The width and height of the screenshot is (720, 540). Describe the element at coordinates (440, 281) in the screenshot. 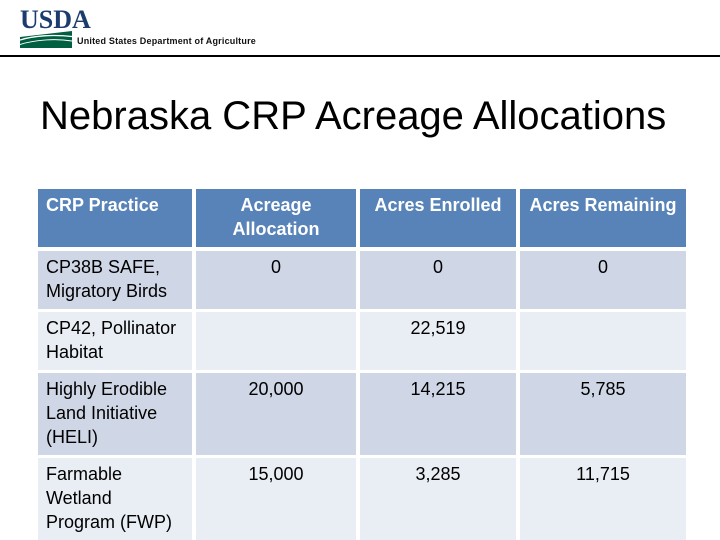

I see `enrolled-cell: 0` at that location.